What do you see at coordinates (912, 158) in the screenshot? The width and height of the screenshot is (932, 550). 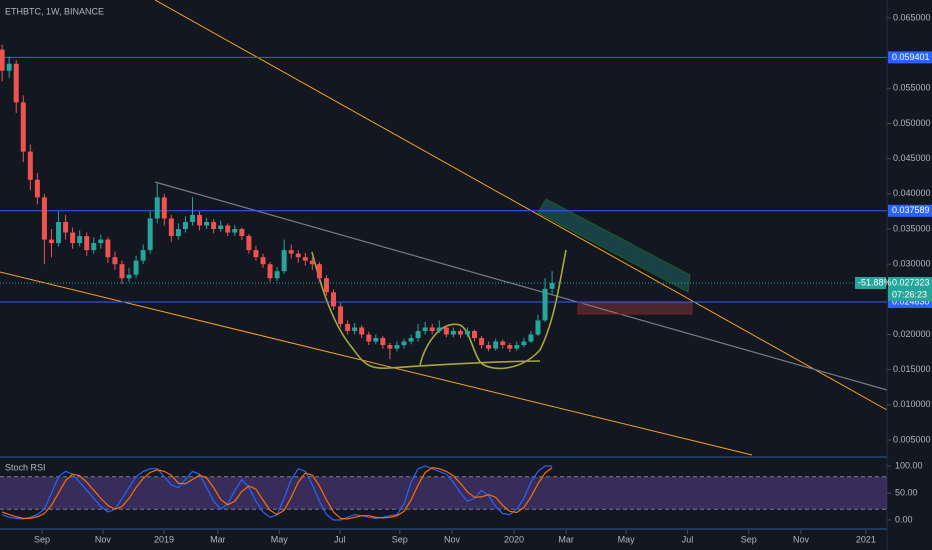 I see `y-tick-label: 0.045000` at bounding box center [912, 158].